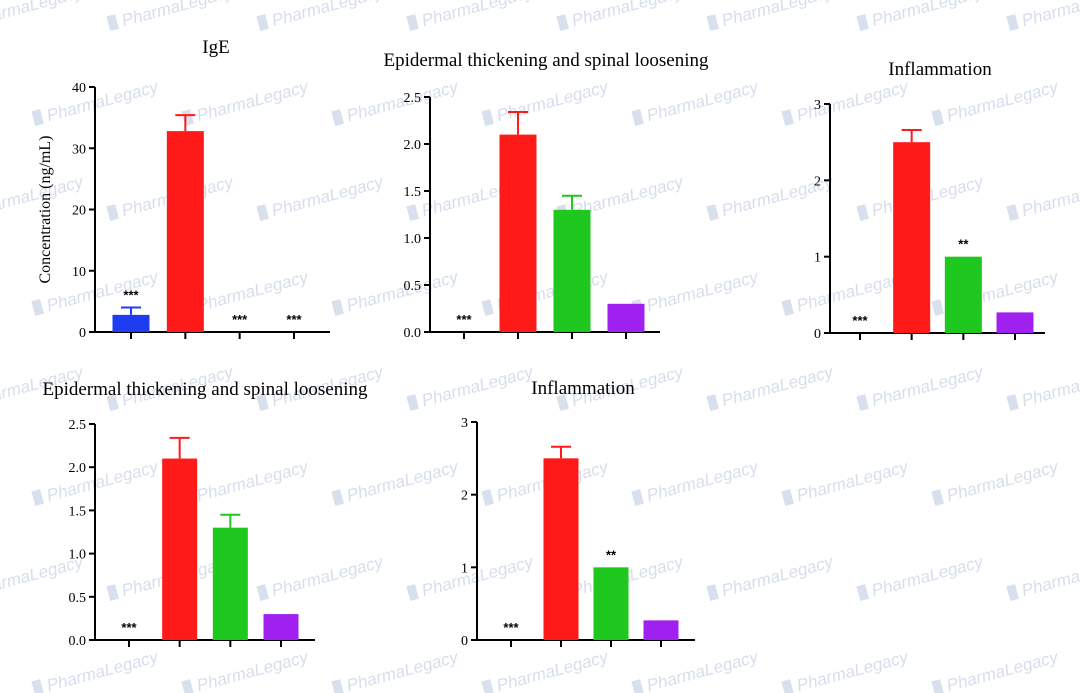 This screenshot has width=1080, height=693. What do you see at coordinates (79, 272) in the screenshot?
I see `y-tick-label: 10` at bounding box center [79, 272].